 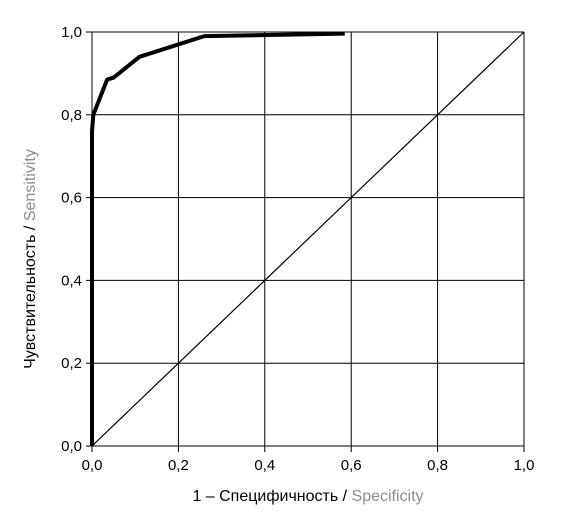 I want to click on x-tick-label: 0,8, so click(x=437, y=465).